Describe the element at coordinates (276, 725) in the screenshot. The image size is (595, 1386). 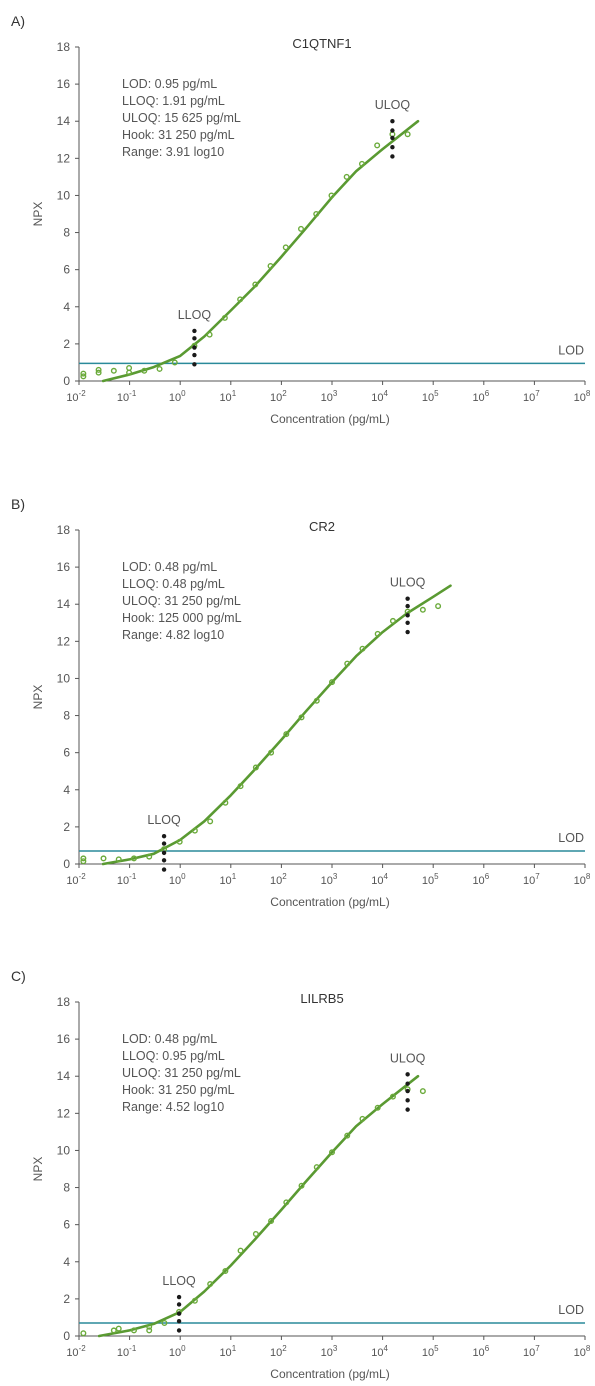
I see `fit-curve` at that location.